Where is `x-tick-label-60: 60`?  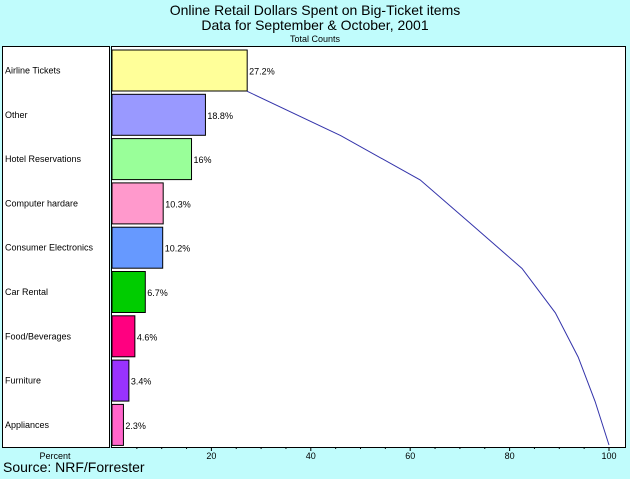 x-tick-label-60: 60 is located at coordinates (410, 456).